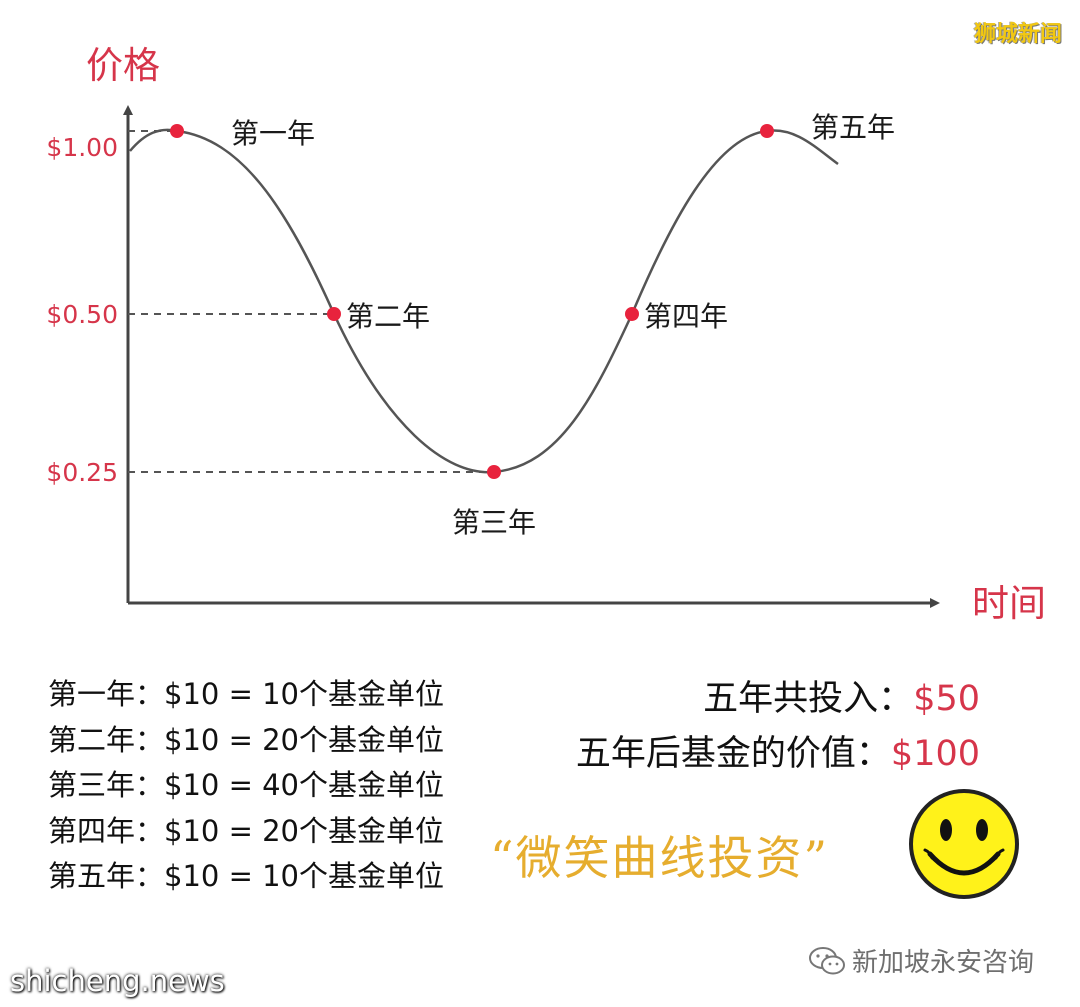  What do you see at coordinates (1017, 34) in the screenshot?
I see `watermark-top: 狮城新闻` at bounding box center [1017, 34].